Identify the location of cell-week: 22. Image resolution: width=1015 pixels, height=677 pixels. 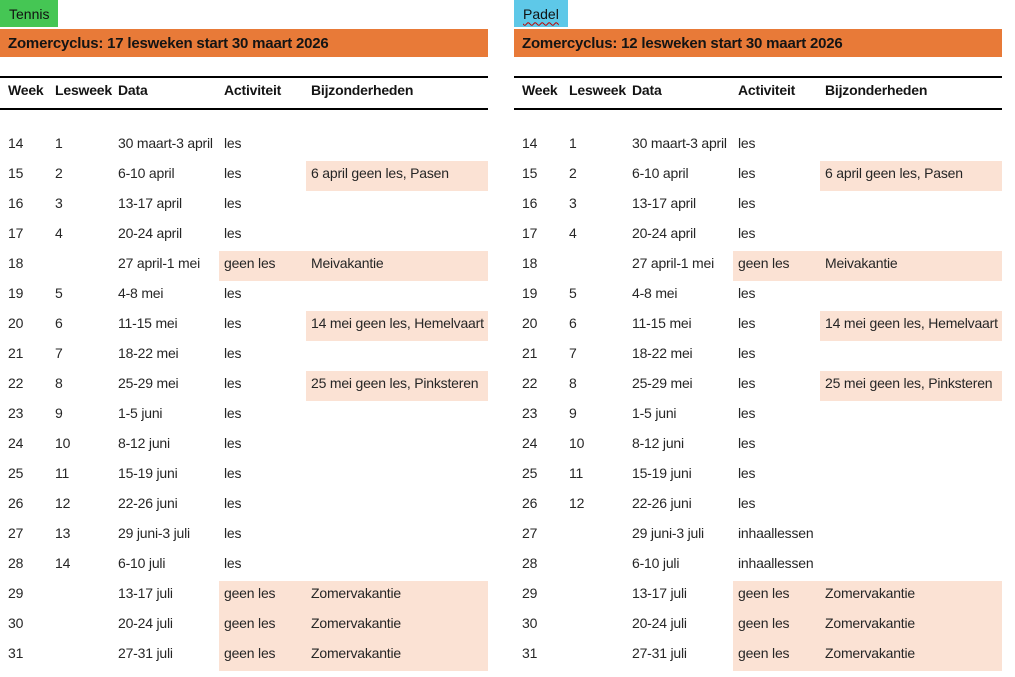
(530, 383).